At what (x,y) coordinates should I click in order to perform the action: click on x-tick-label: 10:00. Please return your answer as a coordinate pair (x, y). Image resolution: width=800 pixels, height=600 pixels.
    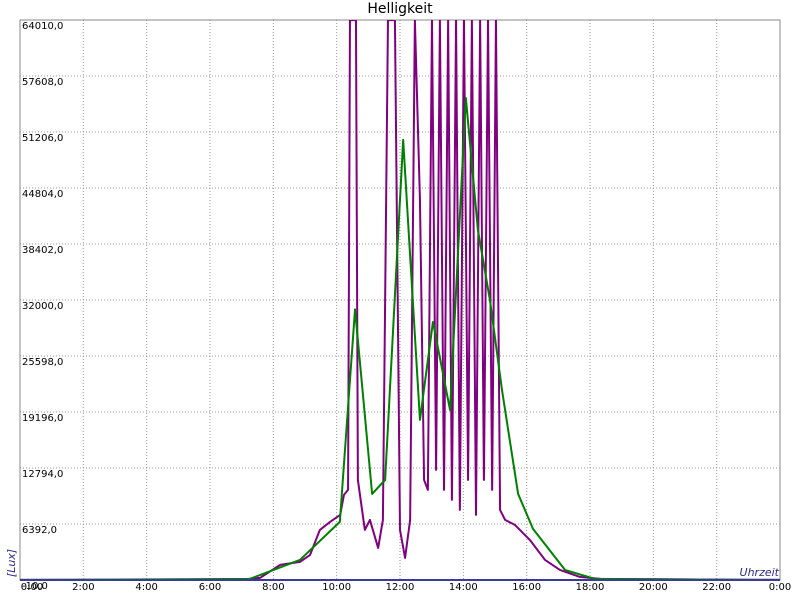
    Looking at the image, I should click on (336, 587).